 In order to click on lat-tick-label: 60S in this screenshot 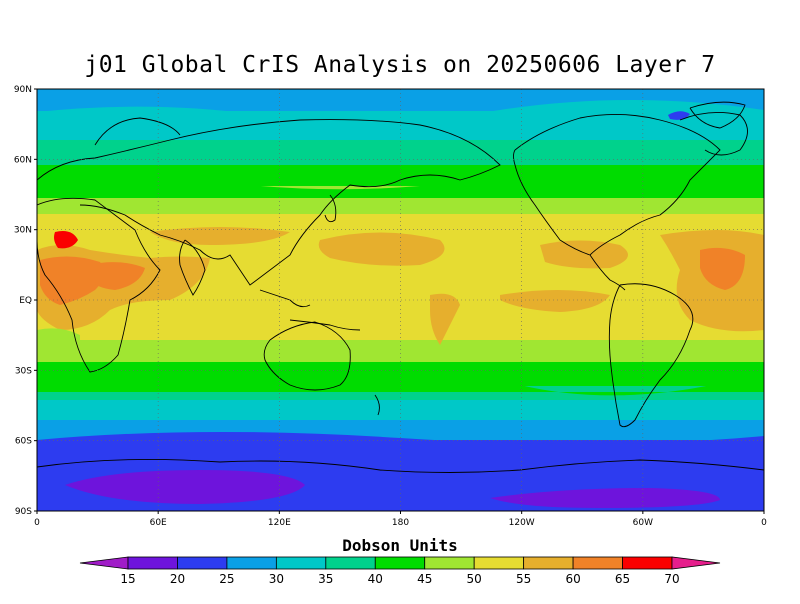, I will do `click(23, 442)`.